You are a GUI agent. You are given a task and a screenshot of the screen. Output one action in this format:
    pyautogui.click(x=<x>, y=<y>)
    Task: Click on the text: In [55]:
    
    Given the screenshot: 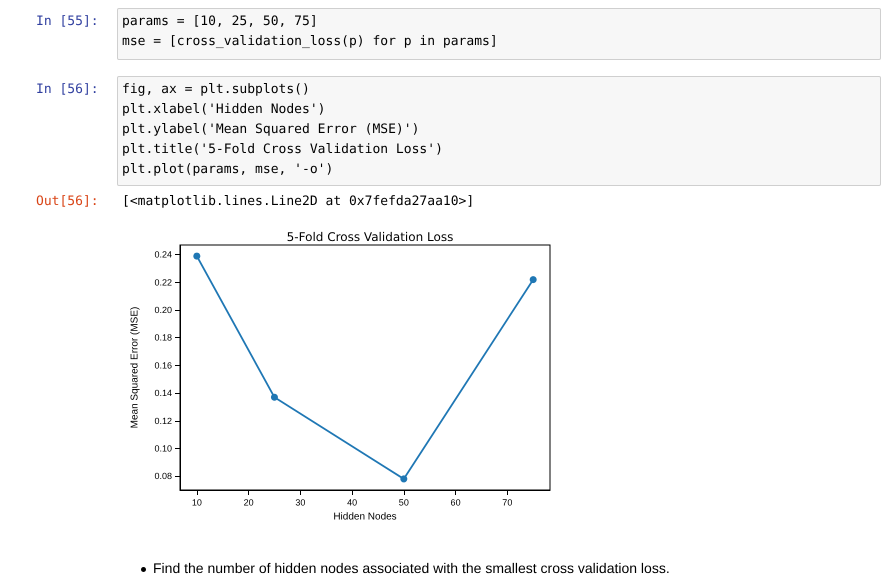 What is the action you would take?
    pyautogui.click(x=67, y=21)
    